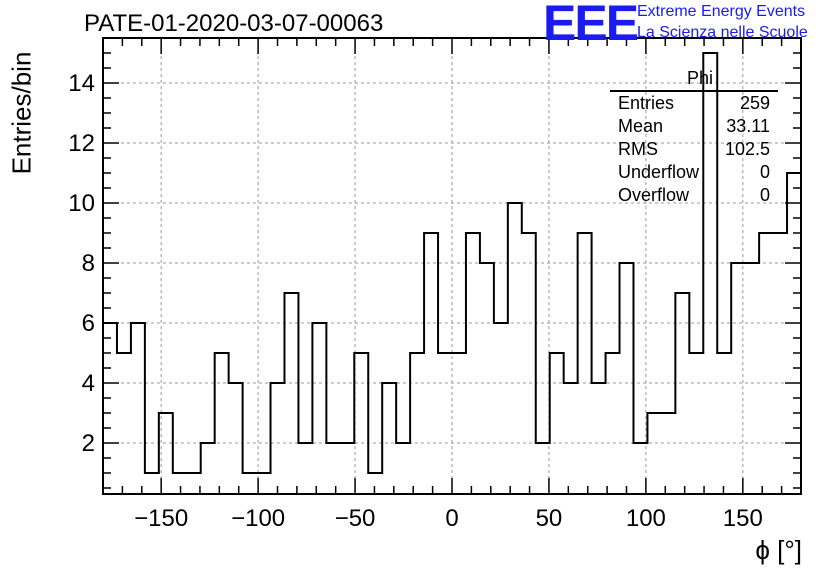  Describe the element at coordinates (694, 149) in the screenshot. I see `stats-row-rms: RMS 102.5` at that location.